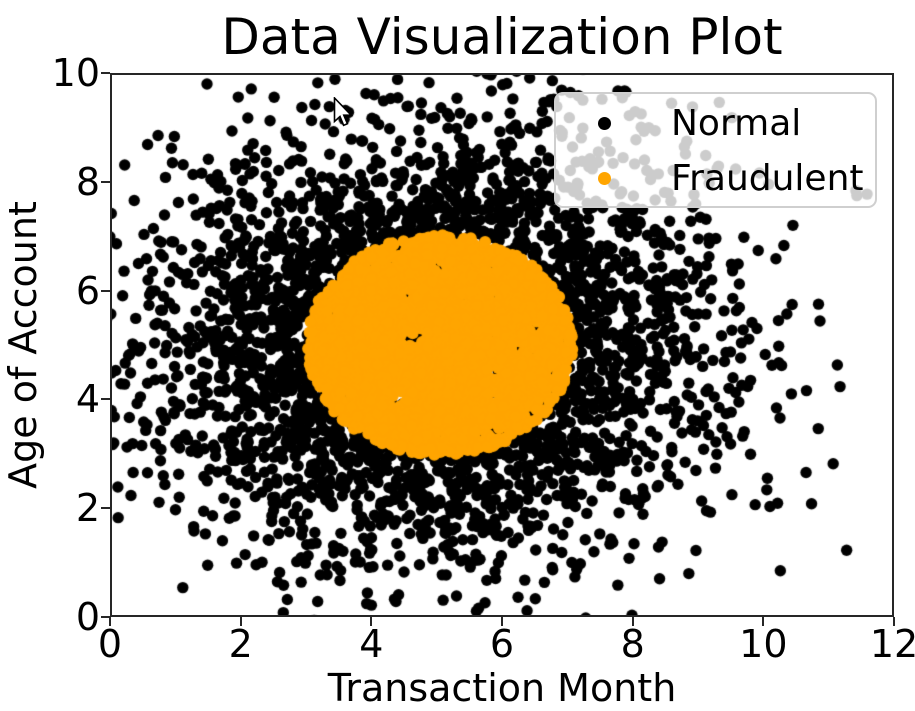 The image size is (915, 711). Describe the element at coordinates (604, 178) in the screenshot. I see `fraudulent-marker-icon` at that location.